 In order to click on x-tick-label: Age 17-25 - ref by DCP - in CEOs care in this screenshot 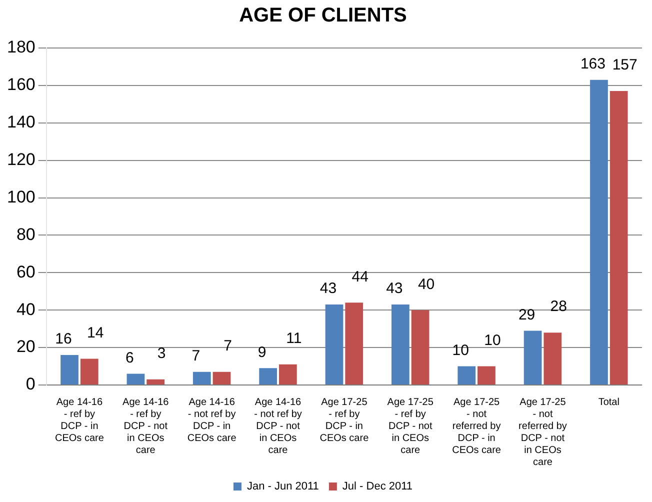, I will do `click(345, 420)`.